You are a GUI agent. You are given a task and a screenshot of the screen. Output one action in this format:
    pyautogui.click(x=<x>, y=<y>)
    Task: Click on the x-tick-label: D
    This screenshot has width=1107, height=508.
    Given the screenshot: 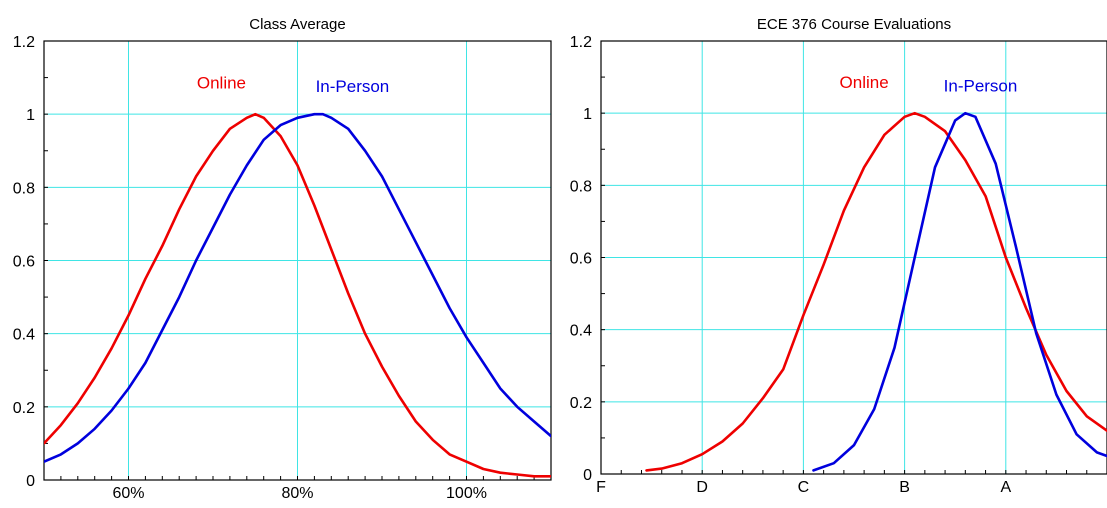 What is the action you would take?
    pyautogui.click(x=702, y=487)
    